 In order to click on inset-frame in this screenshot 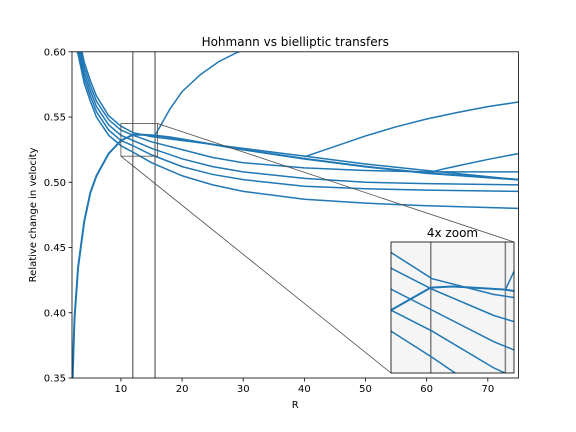, I will do `click(452, 307)`.